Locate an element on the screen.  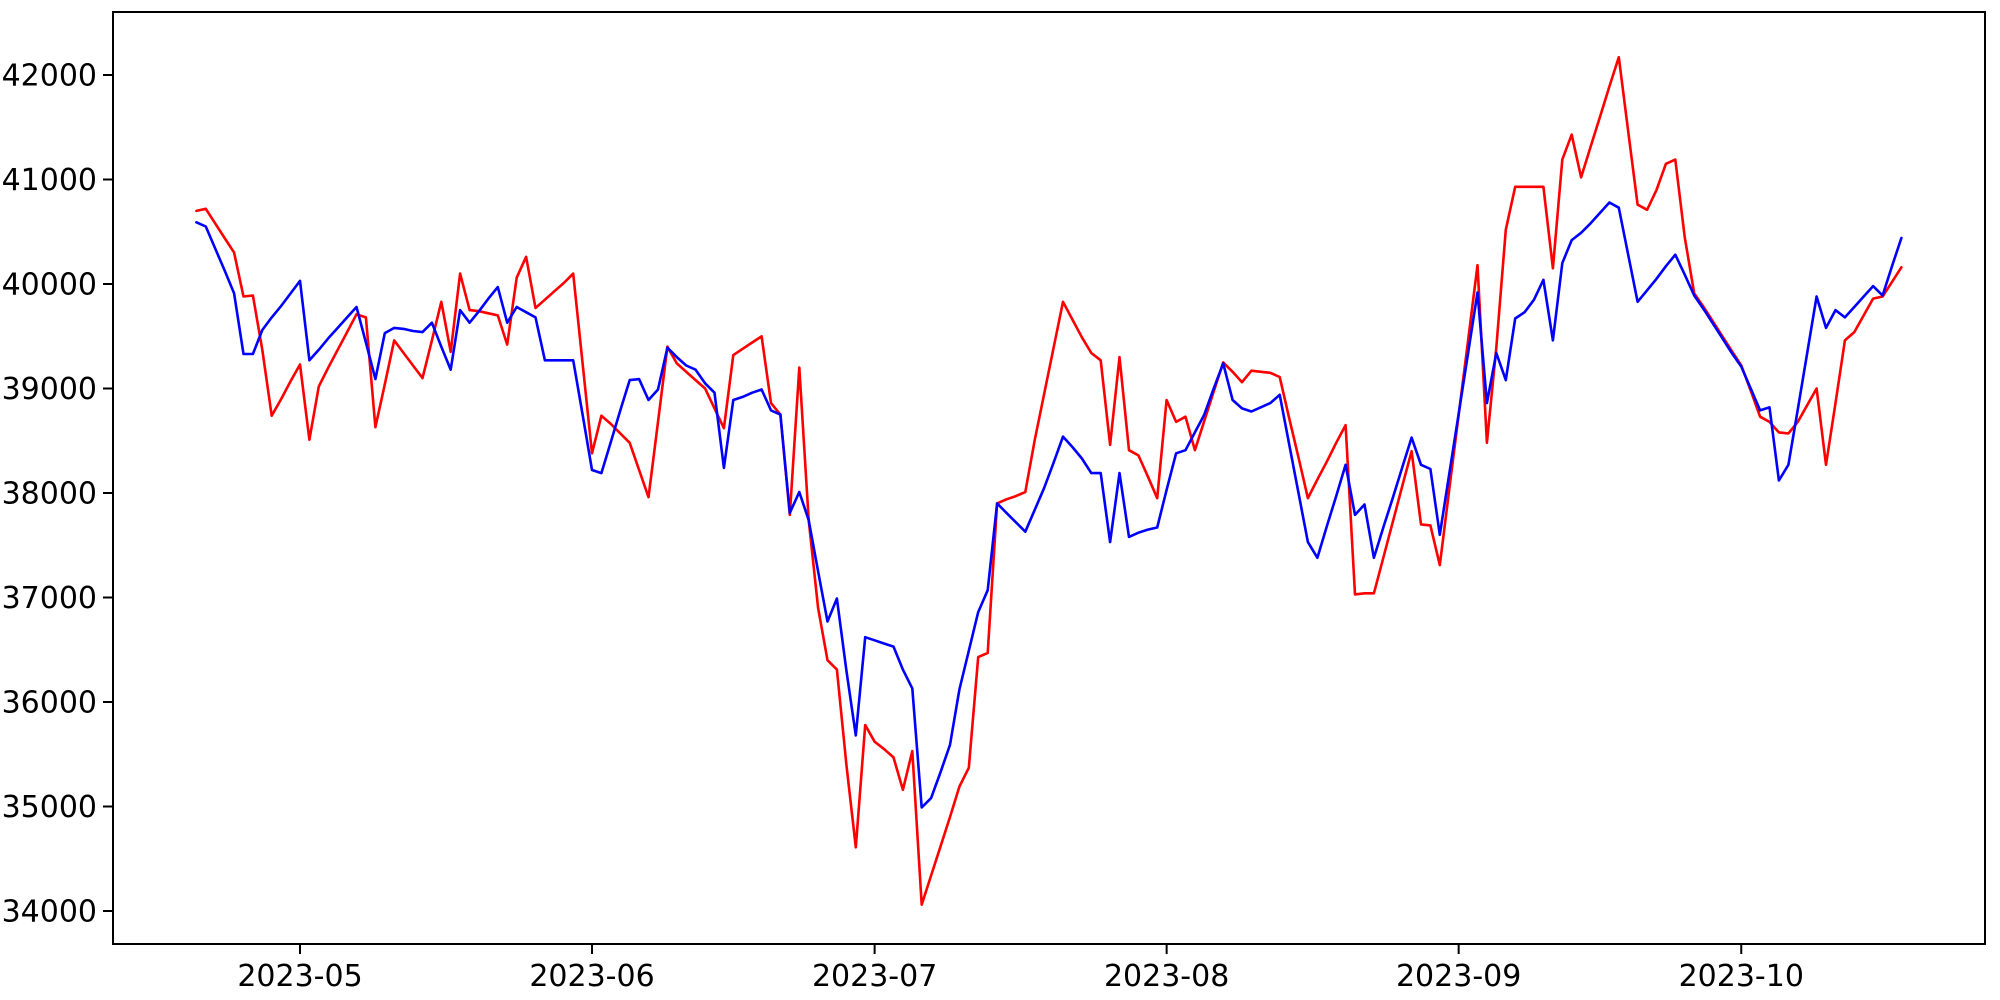
y-tick-label: 36000 is located at coordinates (49, 703).